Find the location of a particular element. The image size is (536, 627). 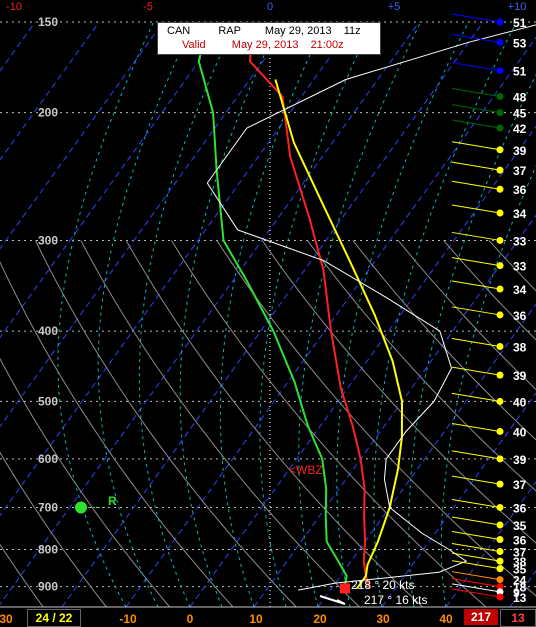

top-axis-tick-label: +5 is located at coordinates (394, 7).